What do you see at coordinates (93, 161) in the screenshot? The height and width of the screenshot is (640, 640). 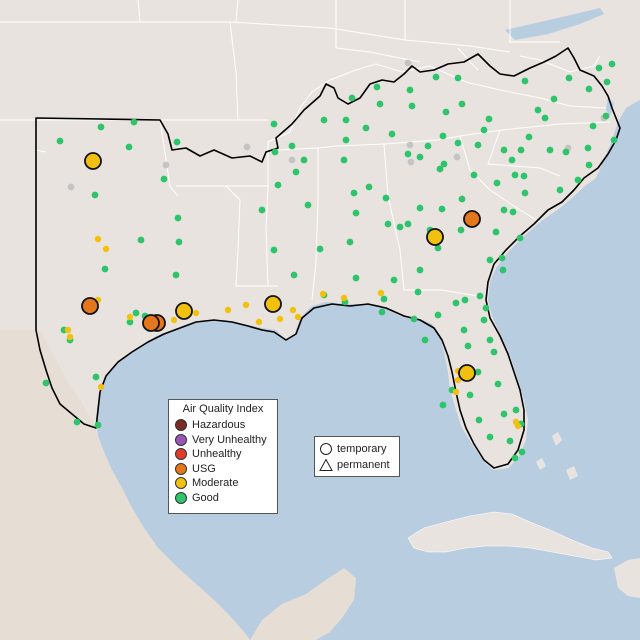 I see `site-oklahoma-moderate` at bounding box center [93, 161].